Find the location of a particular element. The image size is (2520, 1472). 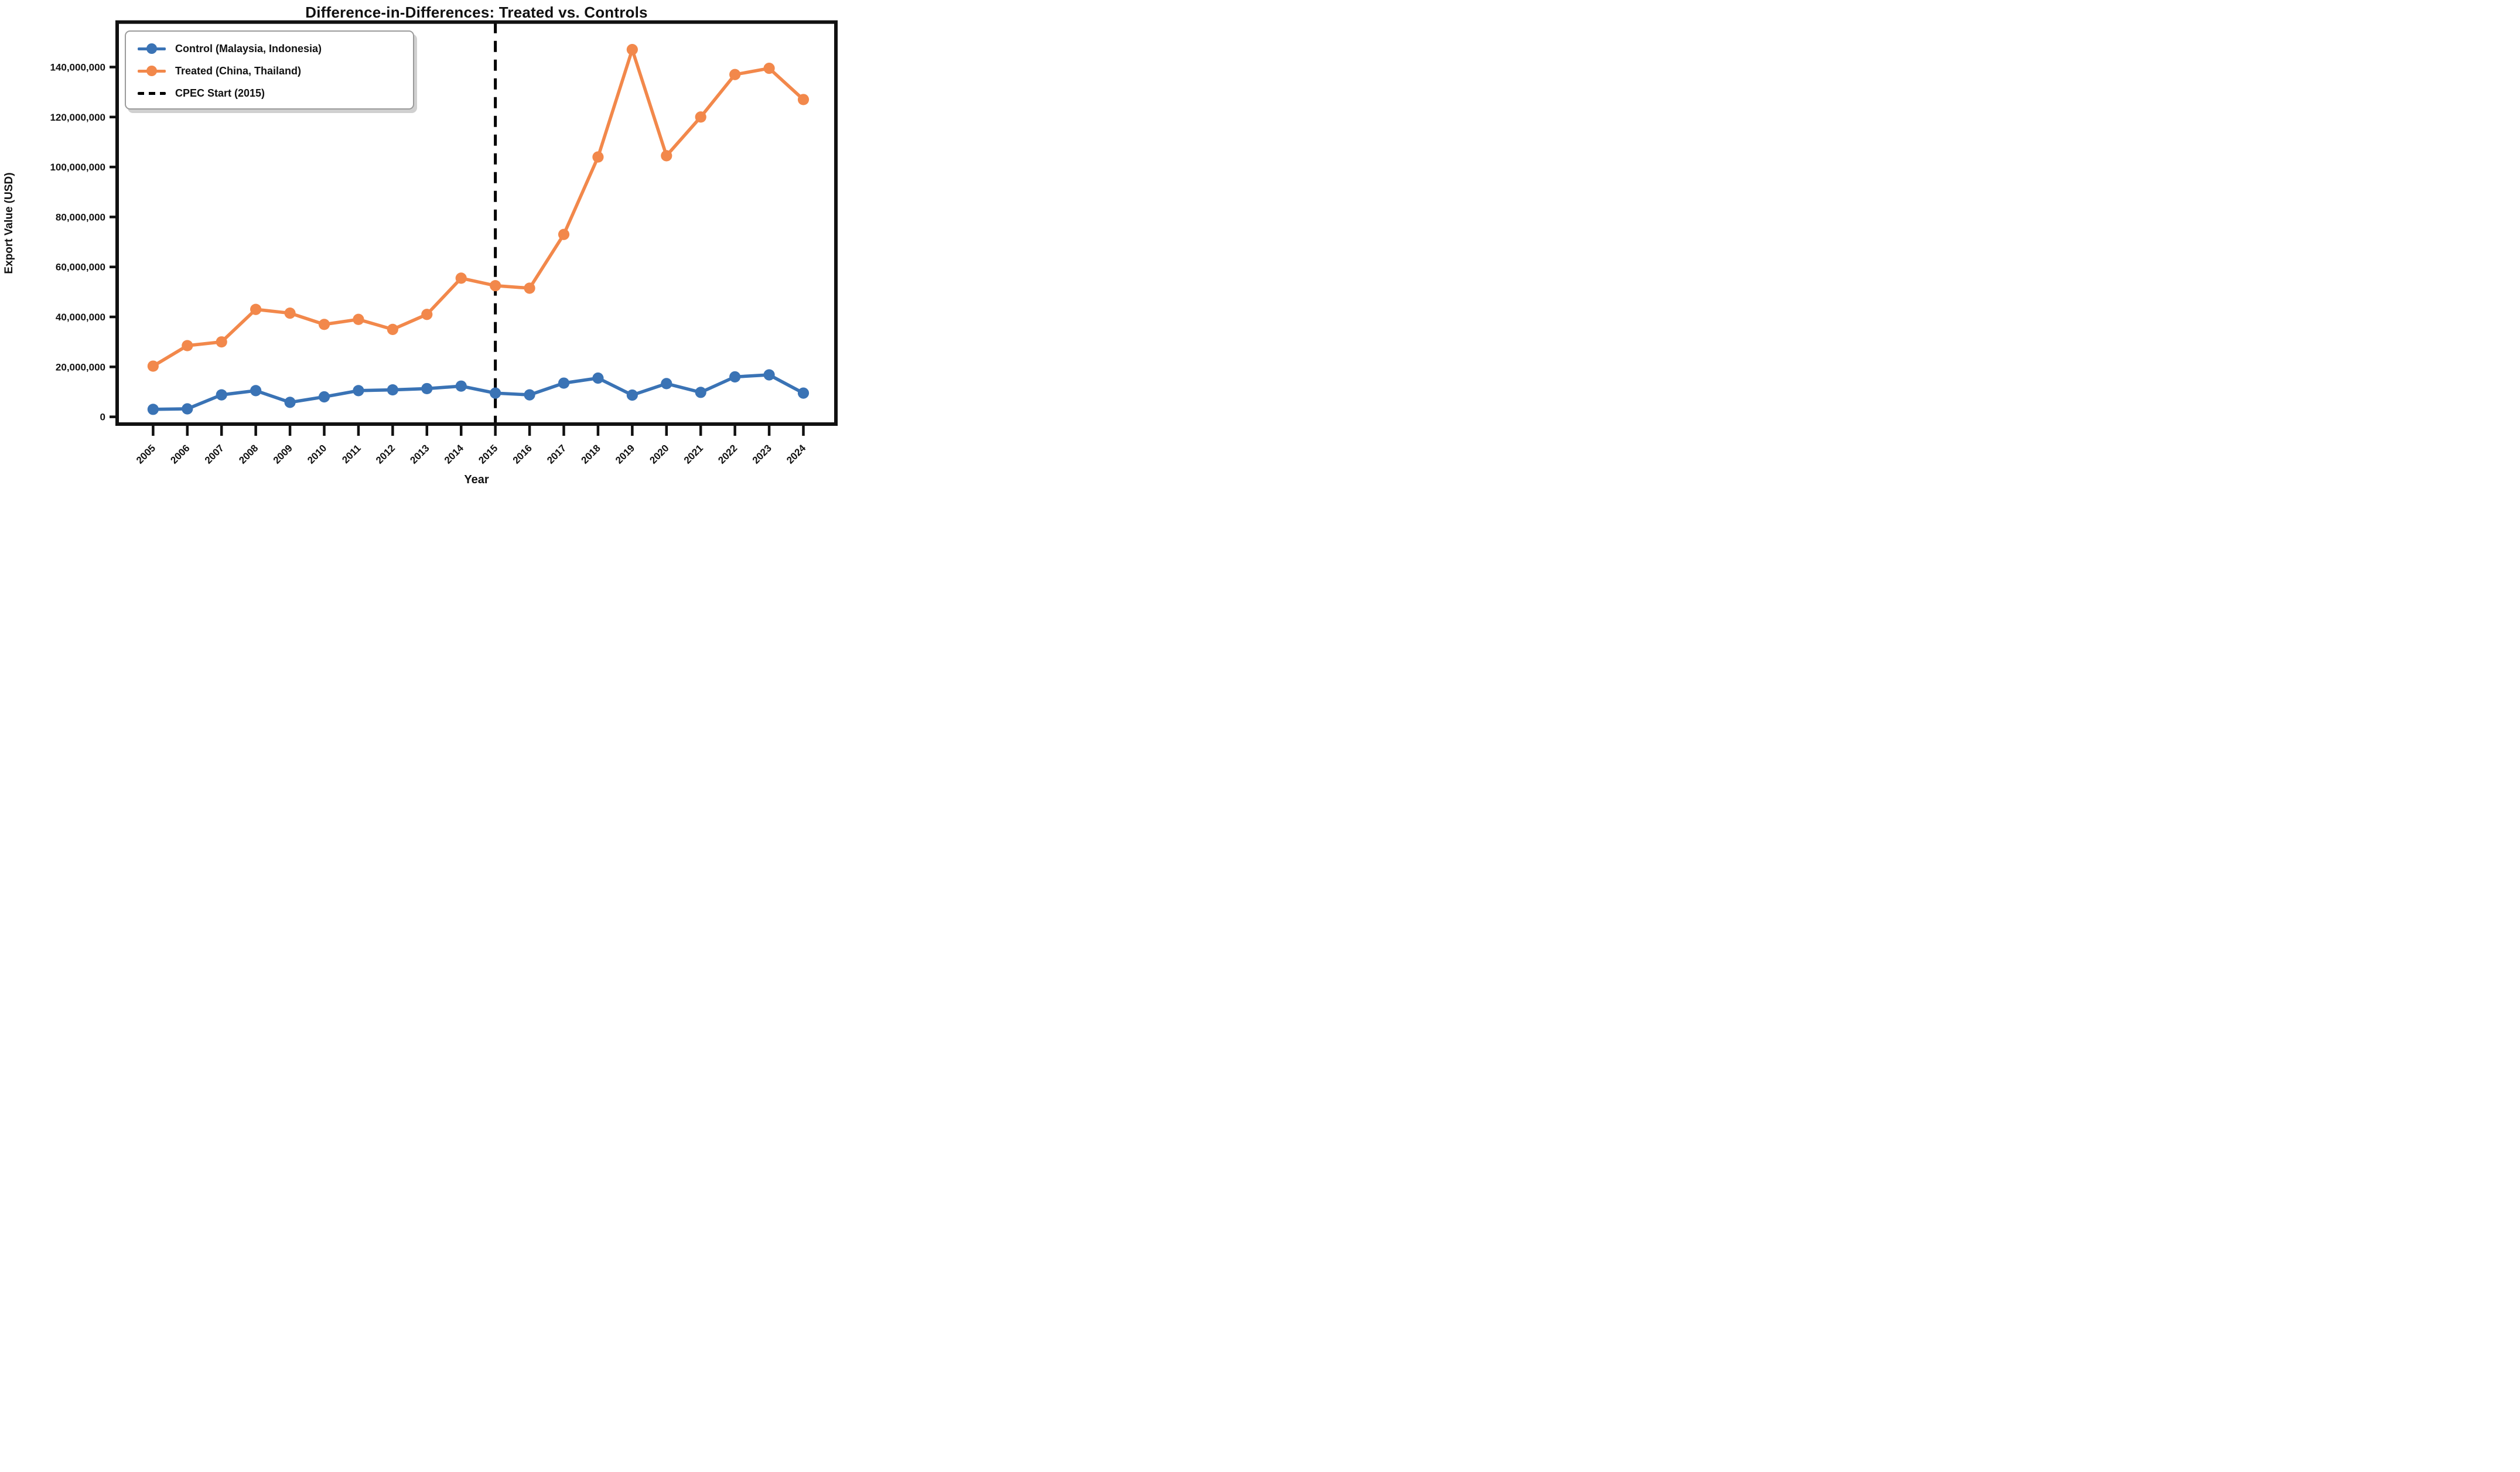

treated-series-point-2019 is located at coordinates (632, 50).